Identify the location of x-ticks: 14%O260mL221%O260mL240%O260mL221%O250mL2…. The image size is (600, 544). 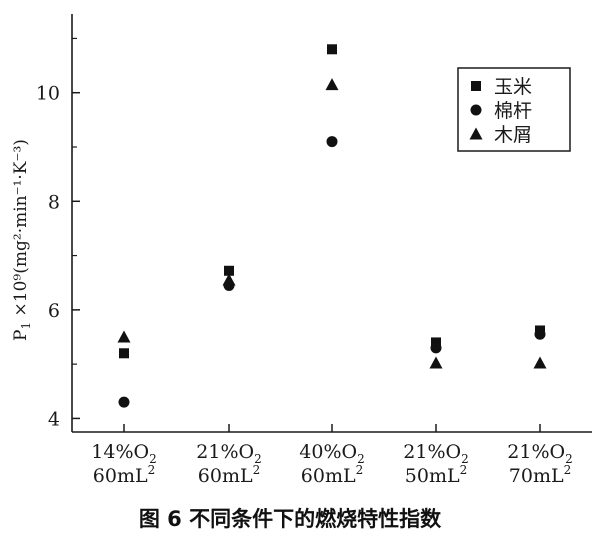
(332, 455).